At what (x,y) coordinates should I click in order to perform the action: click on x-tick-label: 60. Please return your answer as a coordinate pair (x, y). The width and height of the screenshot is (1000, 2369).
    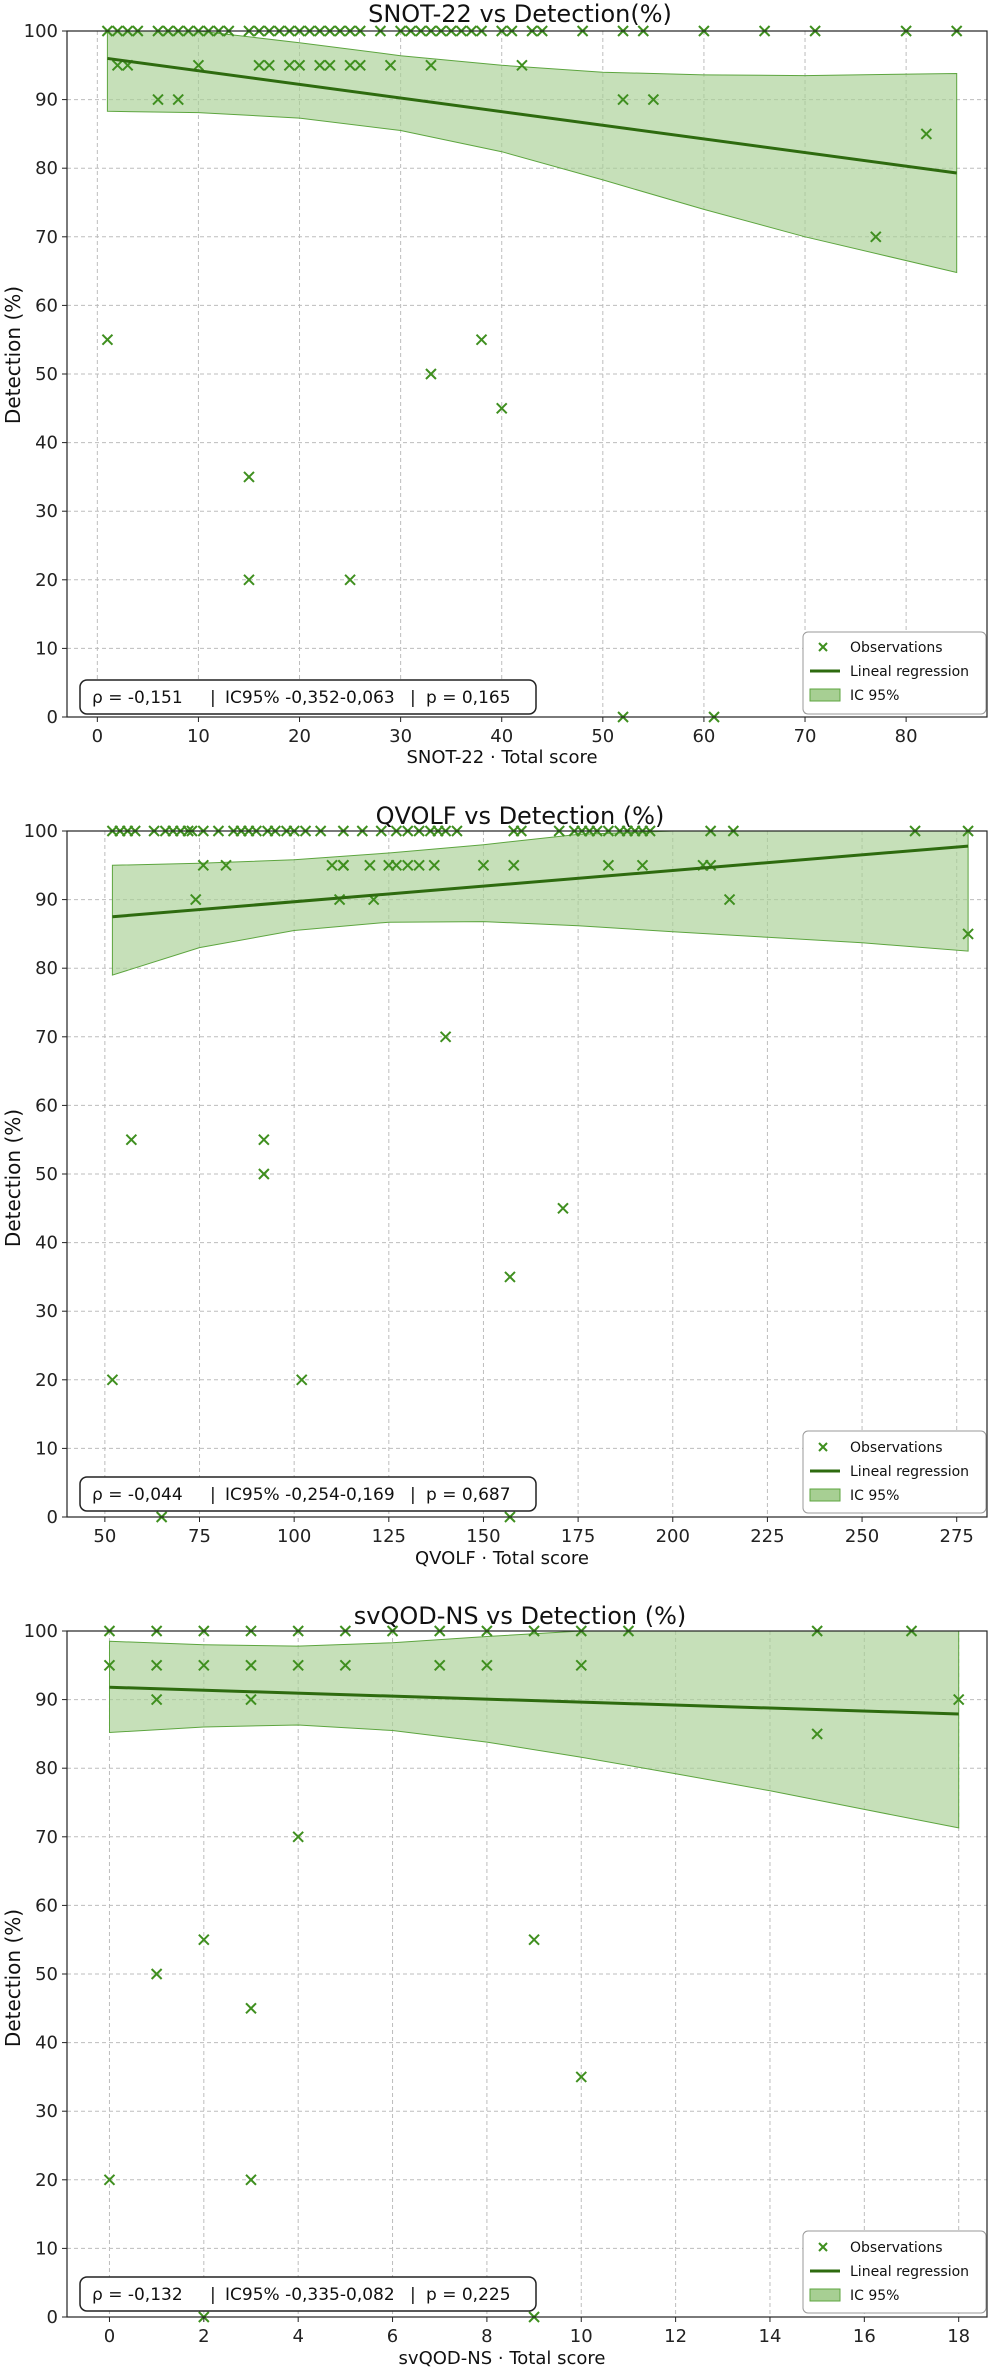
    Looking at the image, I should click on (703, 736).